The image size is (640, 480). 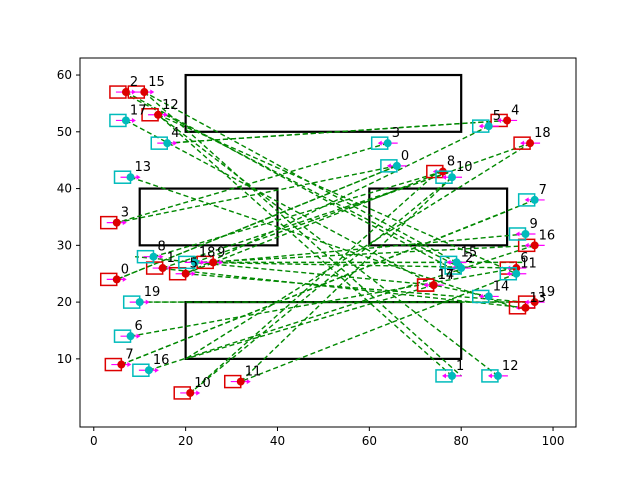 What do you see at coordinates (460, 366) in the screenshot?
I see `cyan-agent-label-1: 1` at bounding box center [460, 366].